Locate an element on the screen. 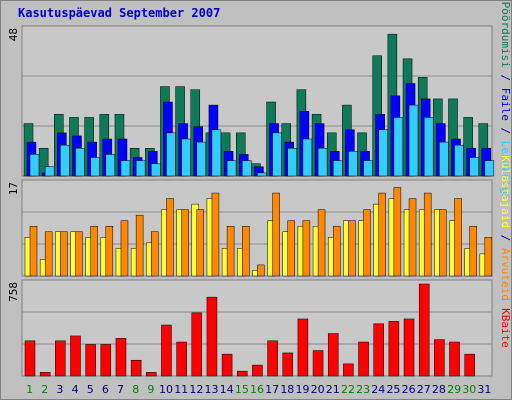 The image size is (512, 400). bar-lehekülgi-25 is located at coordinates (398, 147).